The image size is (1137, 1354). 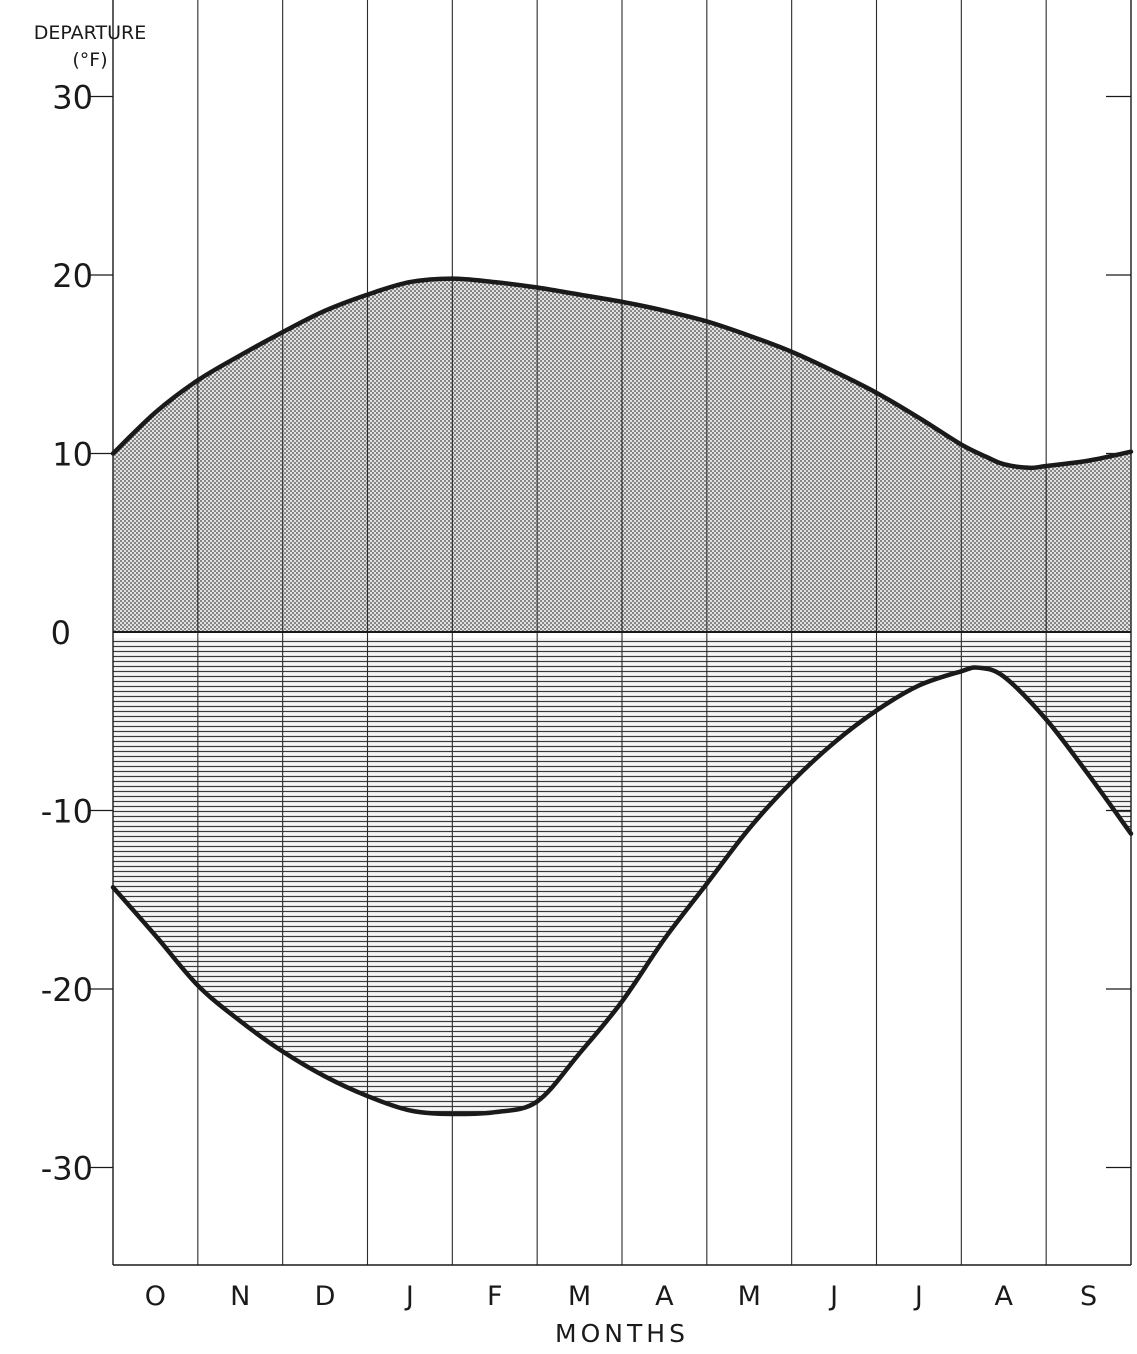 What do you see at coordinates (67, 1169) in the screenshot?
I see `y-tick-label: -30` at bounding box center [67, 1169].